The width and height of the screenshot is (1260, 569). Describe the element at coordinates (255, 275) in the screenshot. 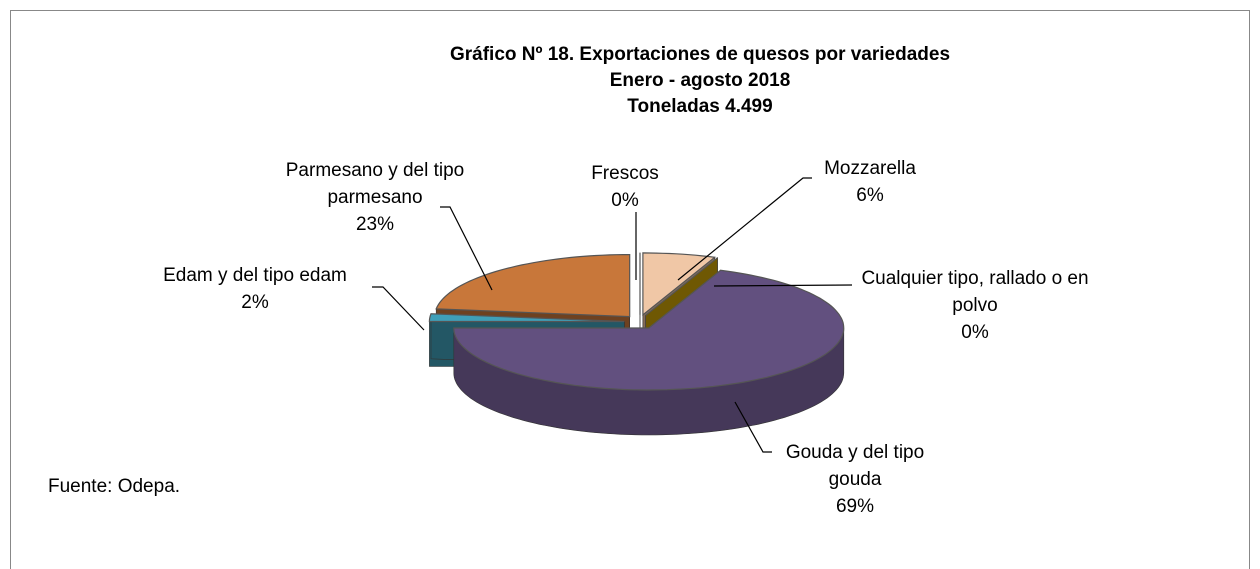

I see `label-name: Edam y del tipo edam` at that location.